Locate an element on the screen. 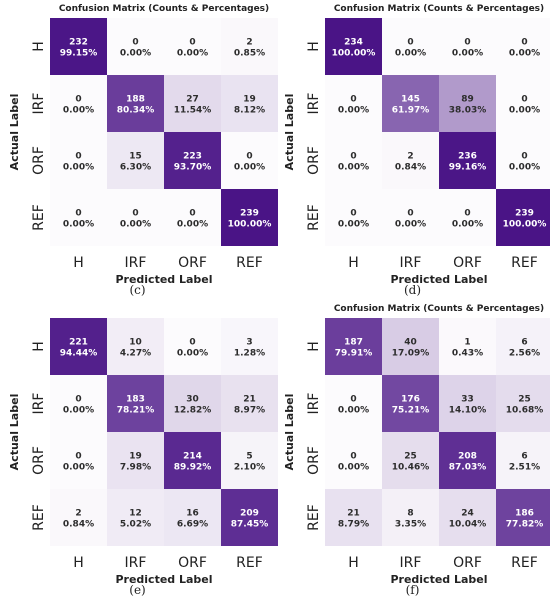 This screenshot has height=600, width=550. cell-percentage-label: 93.70% is located at coordinates (193, 168).